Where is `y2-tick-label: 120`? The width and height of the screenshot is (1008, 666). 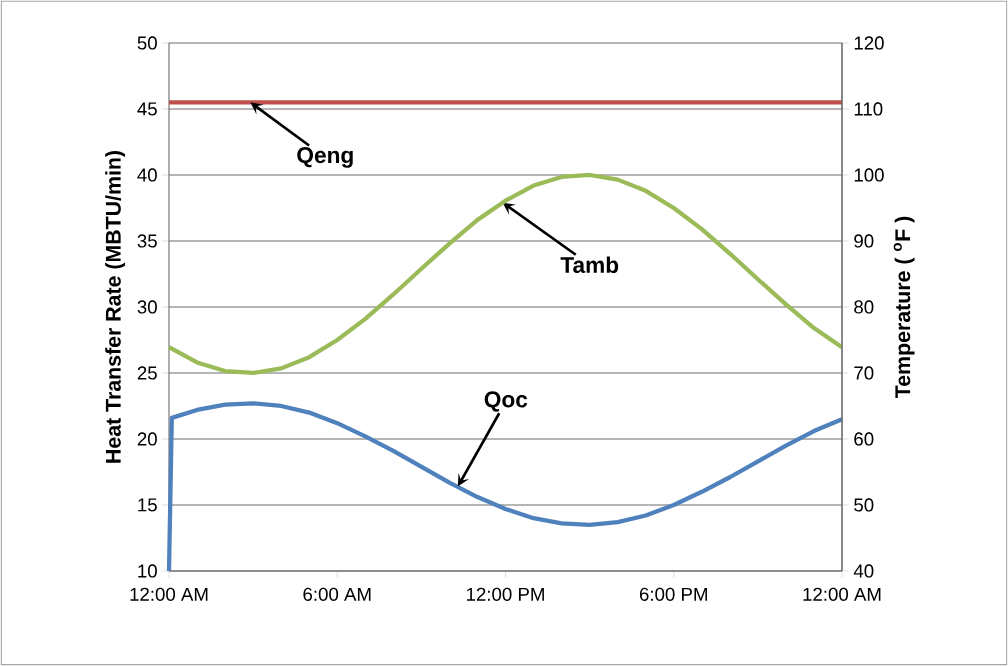
y2-tick-label: 120 is located at coordinates (869, 43).